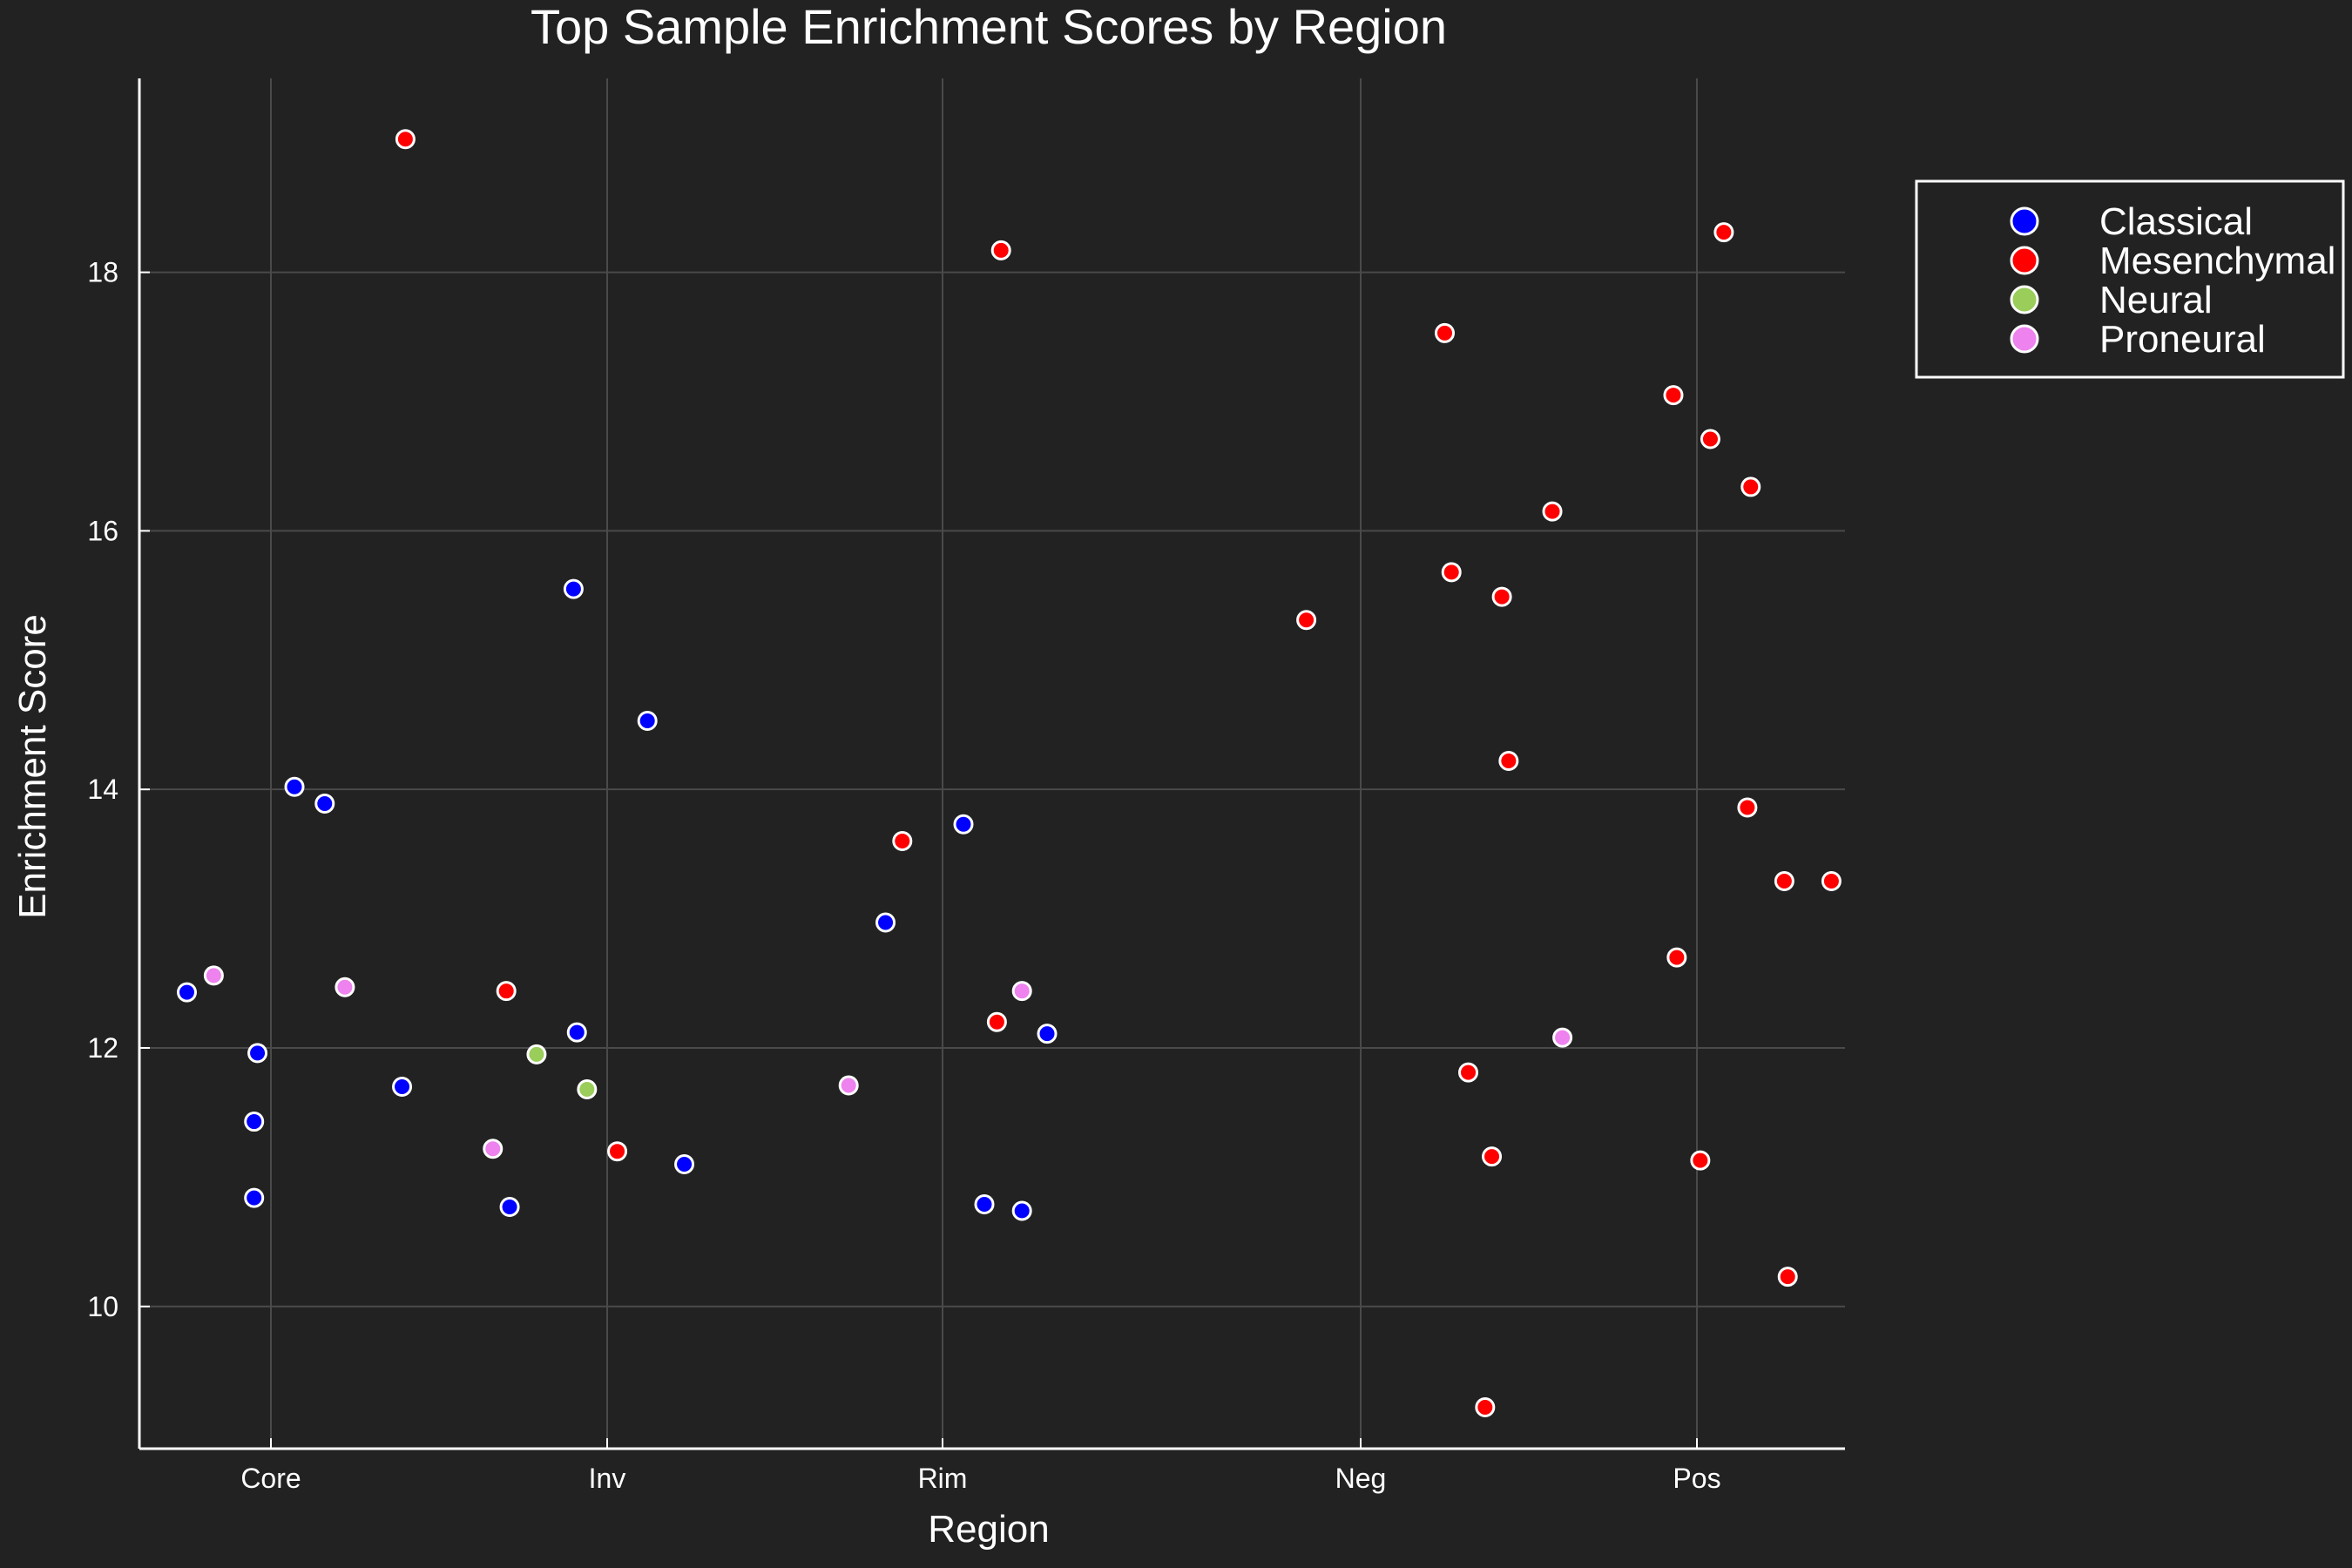 The width and height of the screenshot is (2352, 1568). What do you see at coordinates (1361, 1478) in the screenshot?
I see `x-tick-label-neg: Neg` at bounding box center [1361, 1478].